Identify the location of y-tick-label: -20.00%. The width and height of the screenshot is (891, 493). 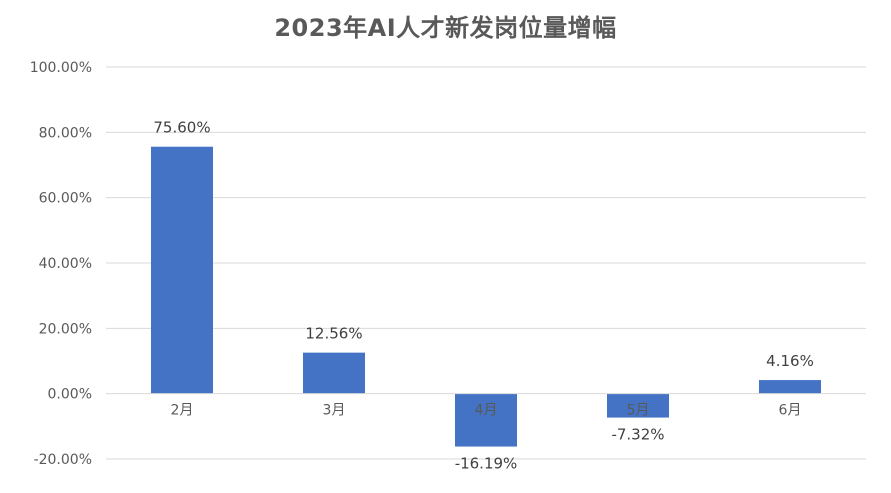
(63, 460).